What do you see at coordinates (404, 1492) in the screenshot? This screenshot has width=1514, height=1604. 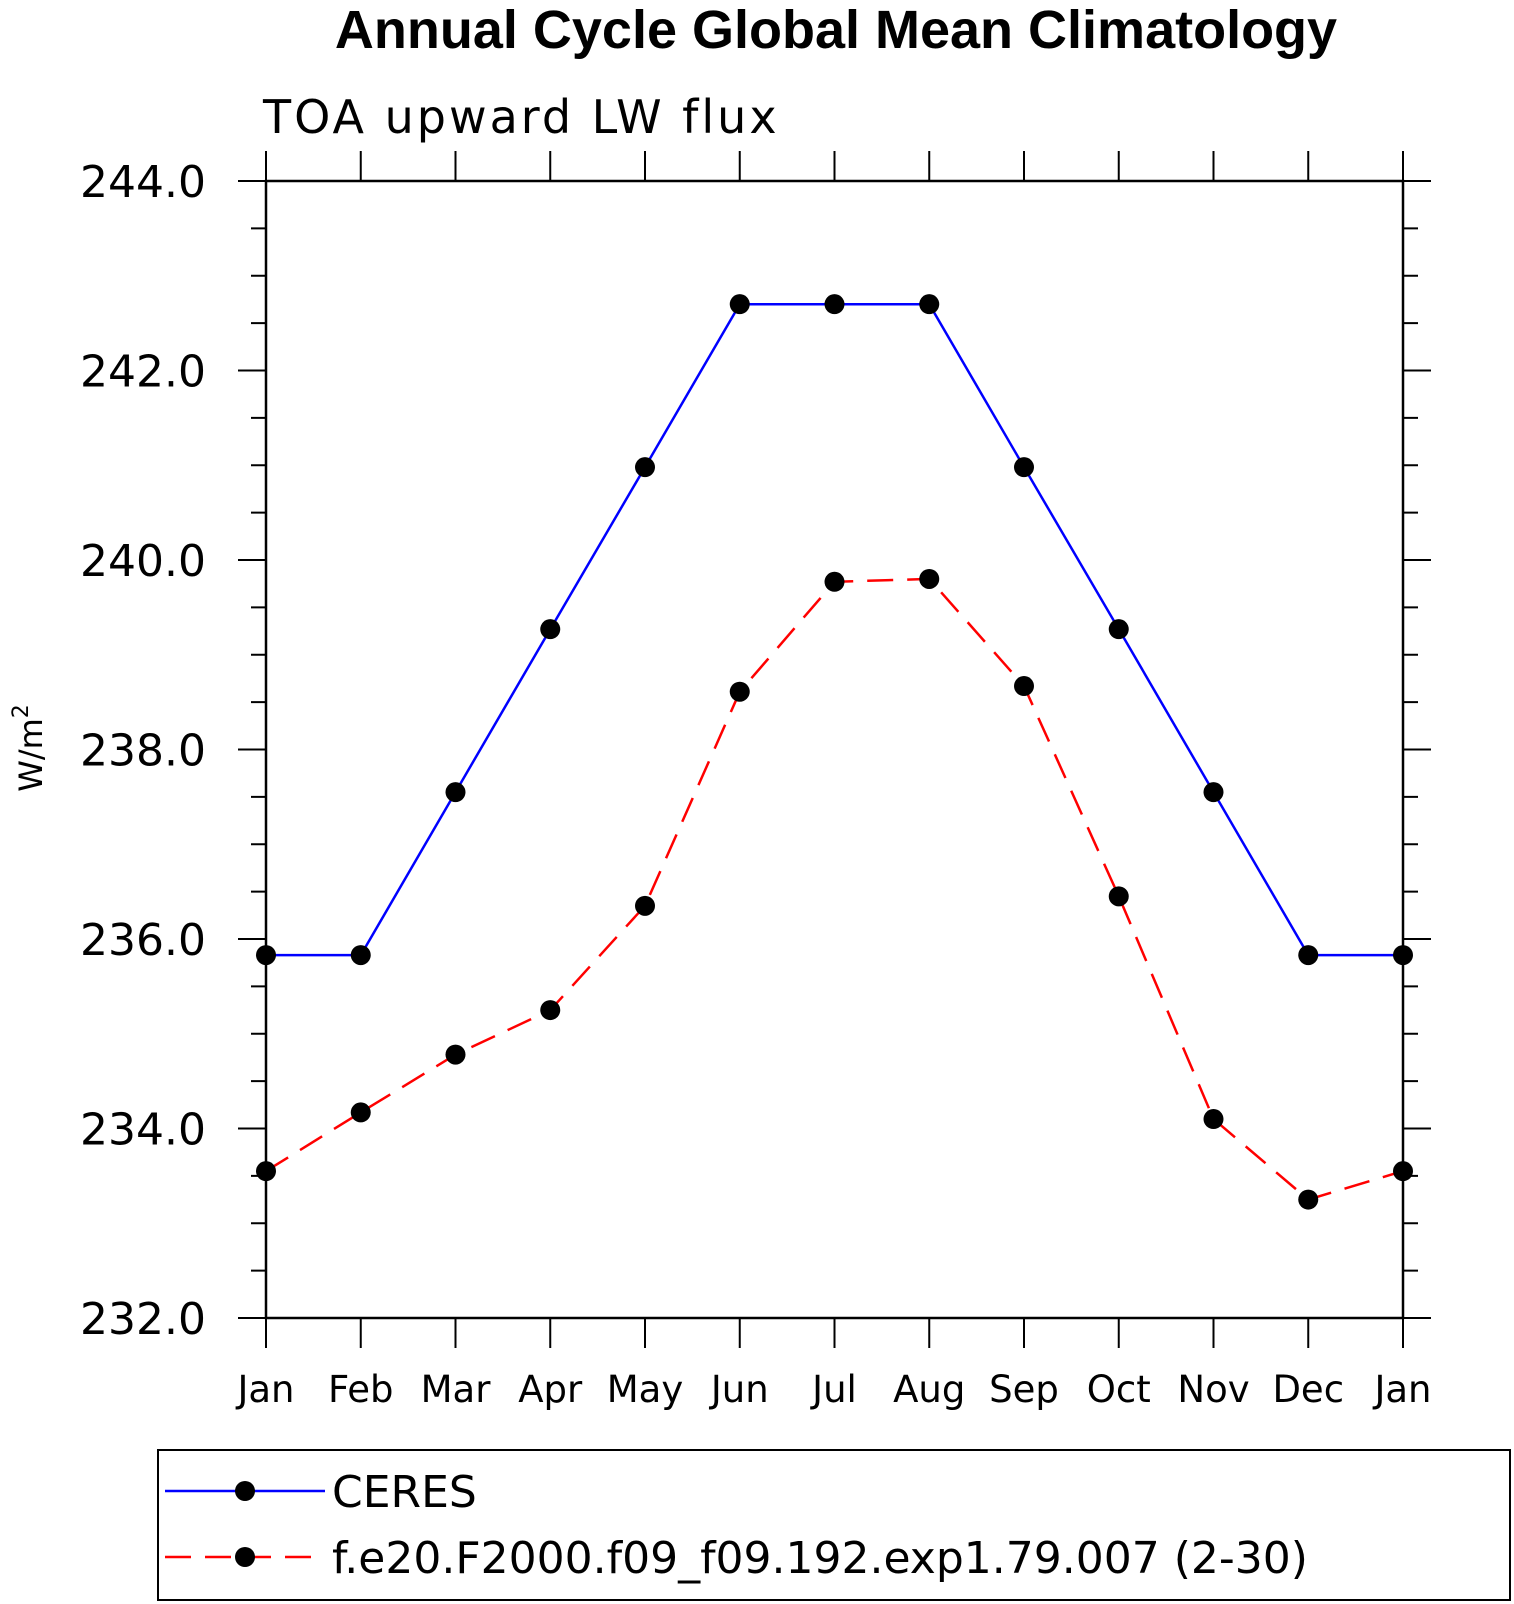 I see `legend-label-1: CERES` at bounding box center [404, 1492].